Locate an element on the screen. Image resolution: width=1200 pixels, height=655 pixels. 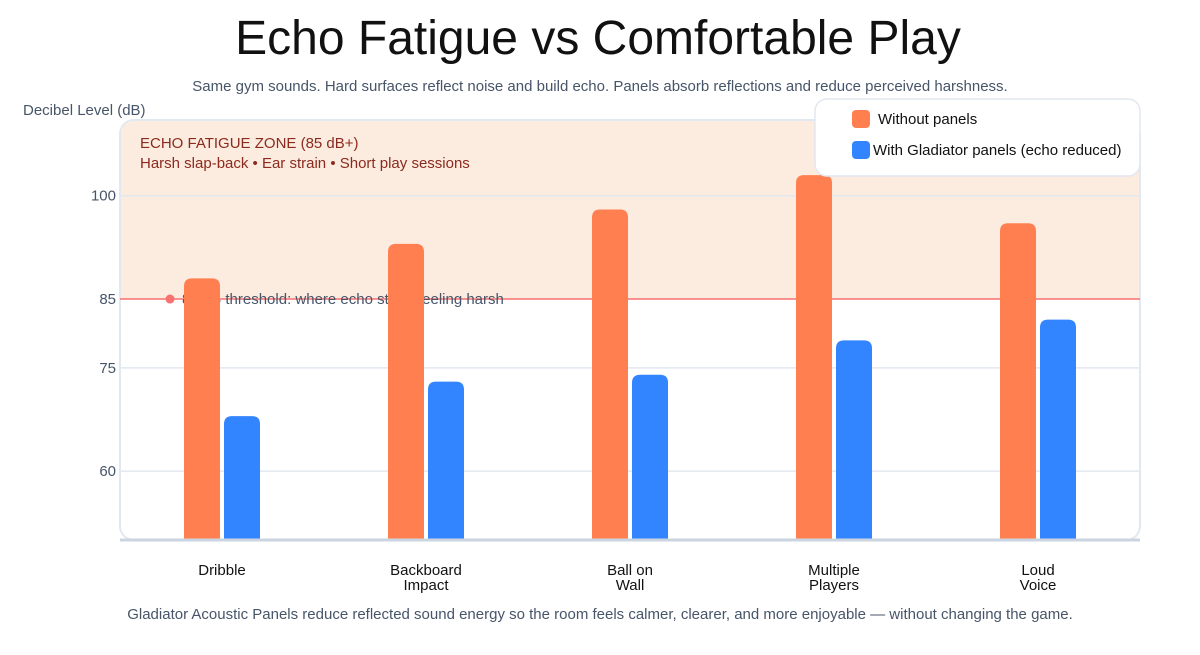
x-tick-label: Loud Voice is located at coordinates (1038, 578).